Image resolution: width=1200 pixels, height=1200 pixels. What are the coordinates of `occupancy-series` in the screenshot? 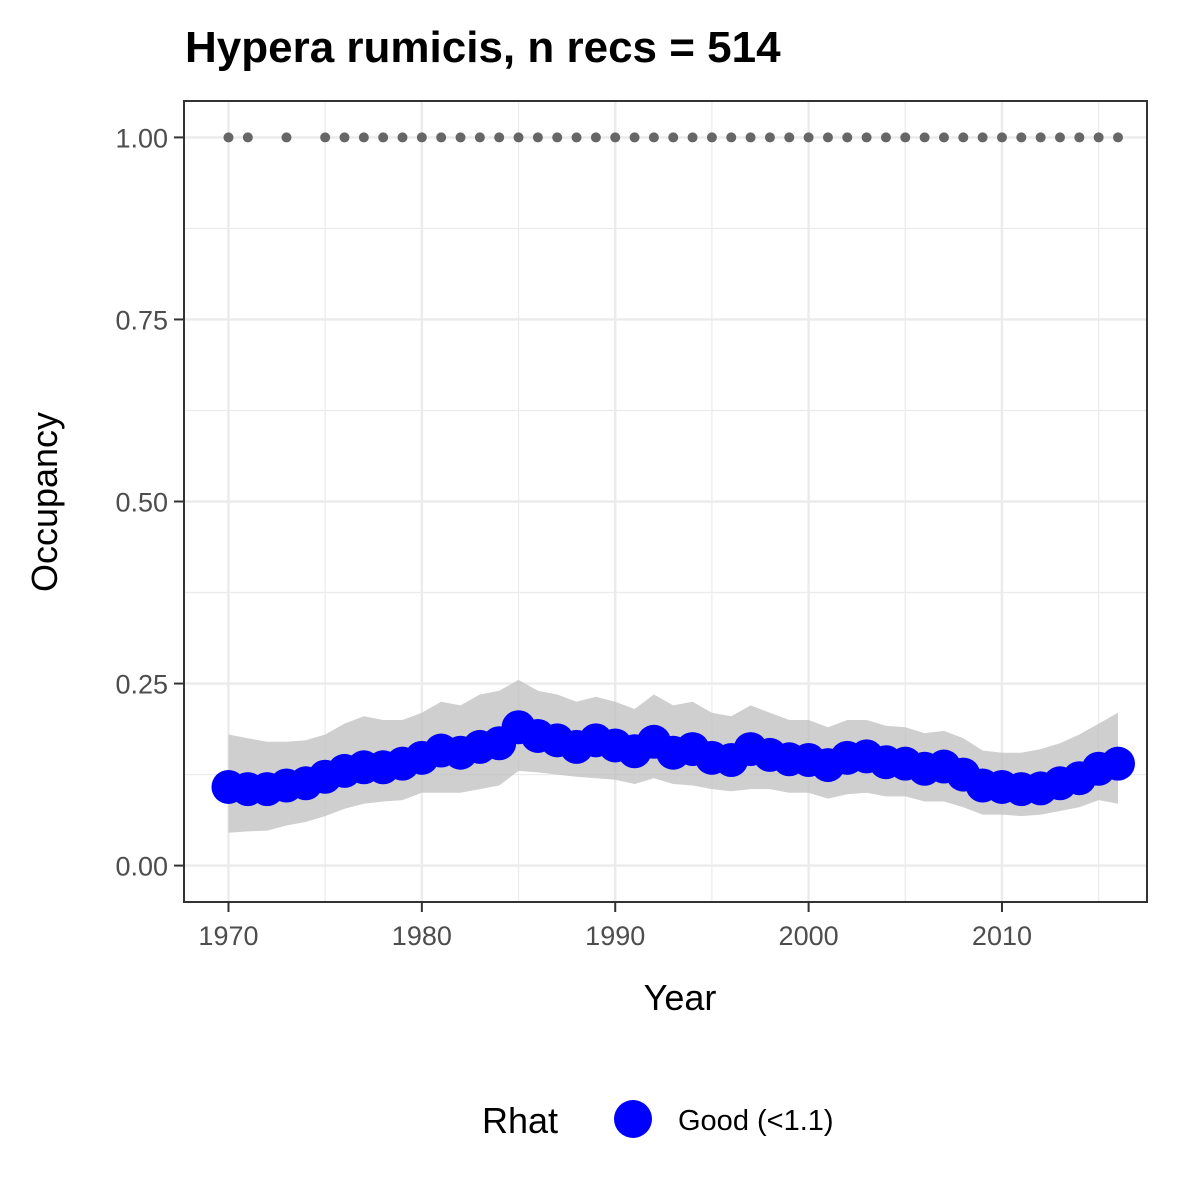 It's located at (673, 758).